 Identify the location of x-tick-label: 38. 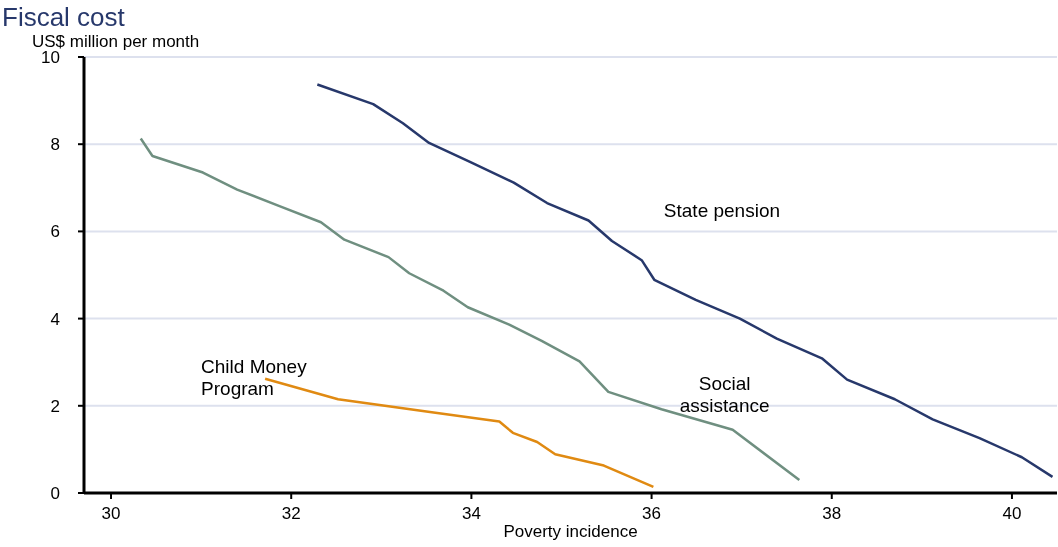
(832, 514).